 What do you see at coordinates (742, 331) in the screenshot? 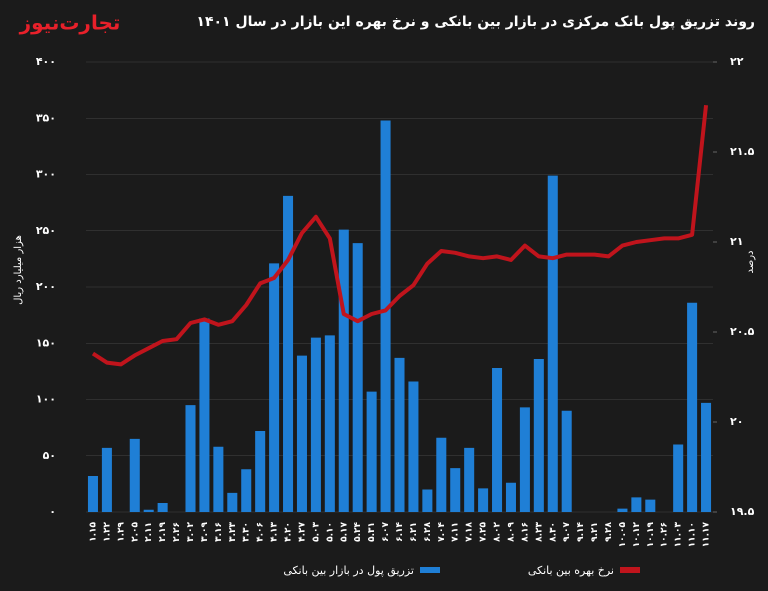
I see `y2-tick-label: ۲۰.۵` at bounding box center [742, 331].